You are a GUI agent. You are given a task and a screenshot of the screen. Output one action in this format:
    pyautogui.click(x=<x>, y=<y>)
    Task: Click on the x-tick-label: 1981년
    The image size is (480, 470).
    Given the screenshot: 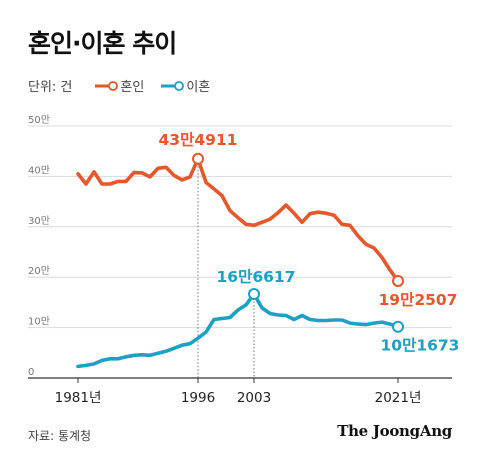 What is the action you would take?
    pyautogui.click(x=78, y=398)
    